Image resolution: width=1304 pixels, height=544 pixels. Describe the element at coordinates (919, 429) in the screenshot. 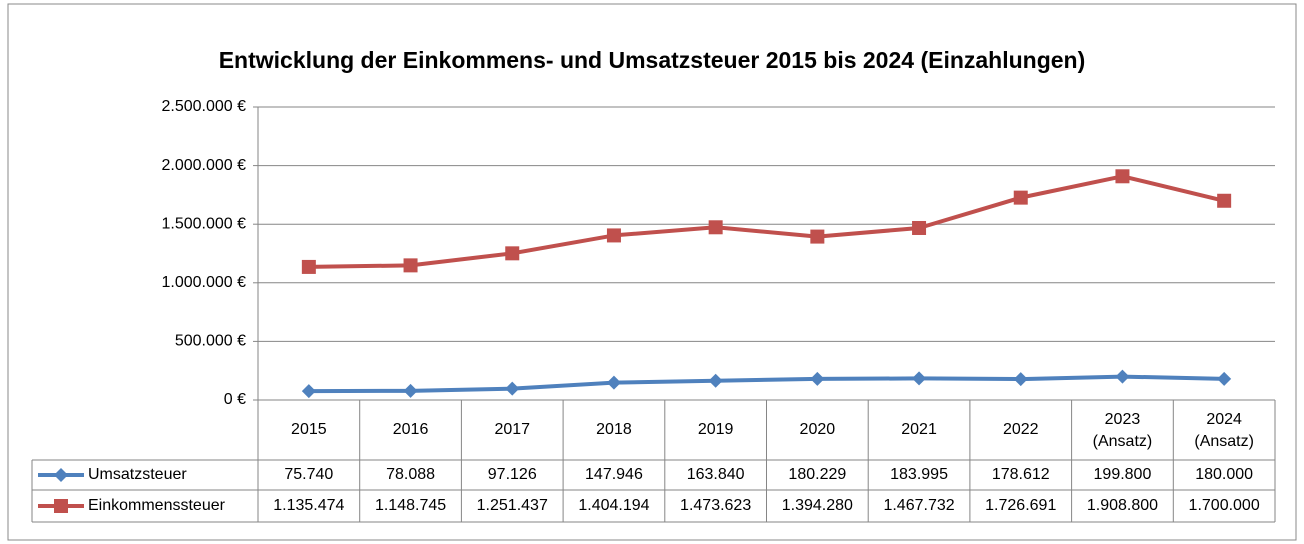

I see `x-tick-label: 2021` at that location.